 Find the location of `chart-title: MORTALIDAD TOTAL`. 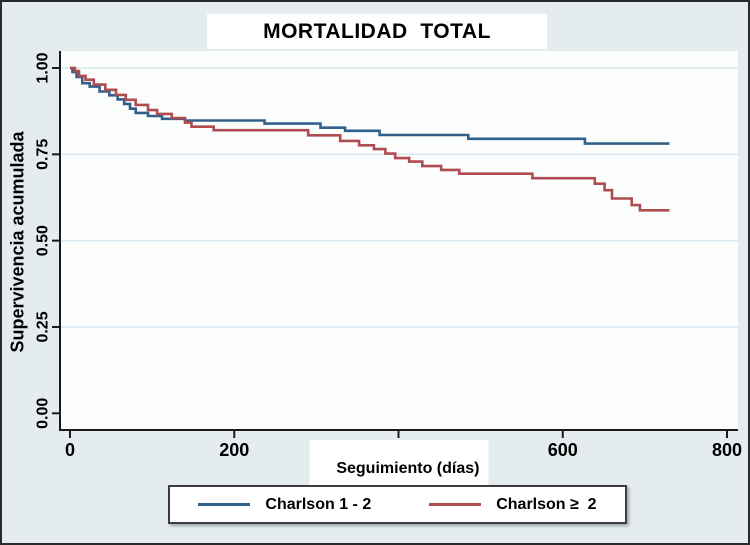

chart-title: MORTALIDAD TOTAL is located at coordinates (377, 31).